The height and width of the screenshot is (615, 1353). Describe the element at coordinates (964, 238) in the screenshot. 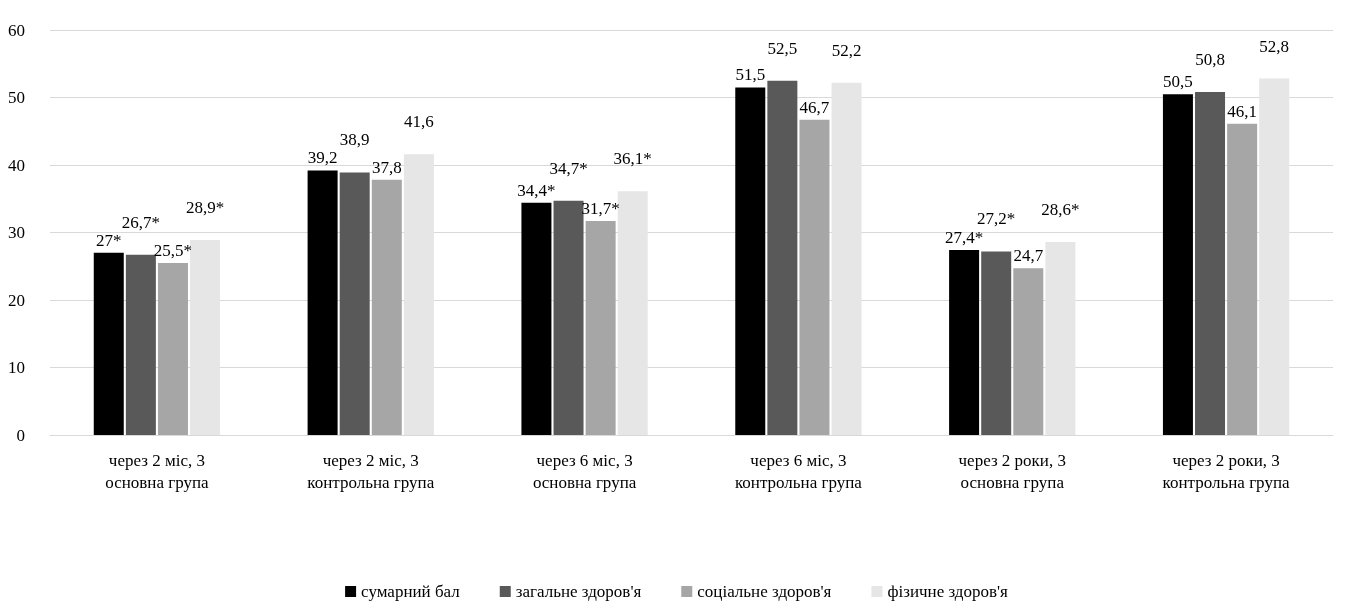

I see `data-label: 27,4*` at that location.